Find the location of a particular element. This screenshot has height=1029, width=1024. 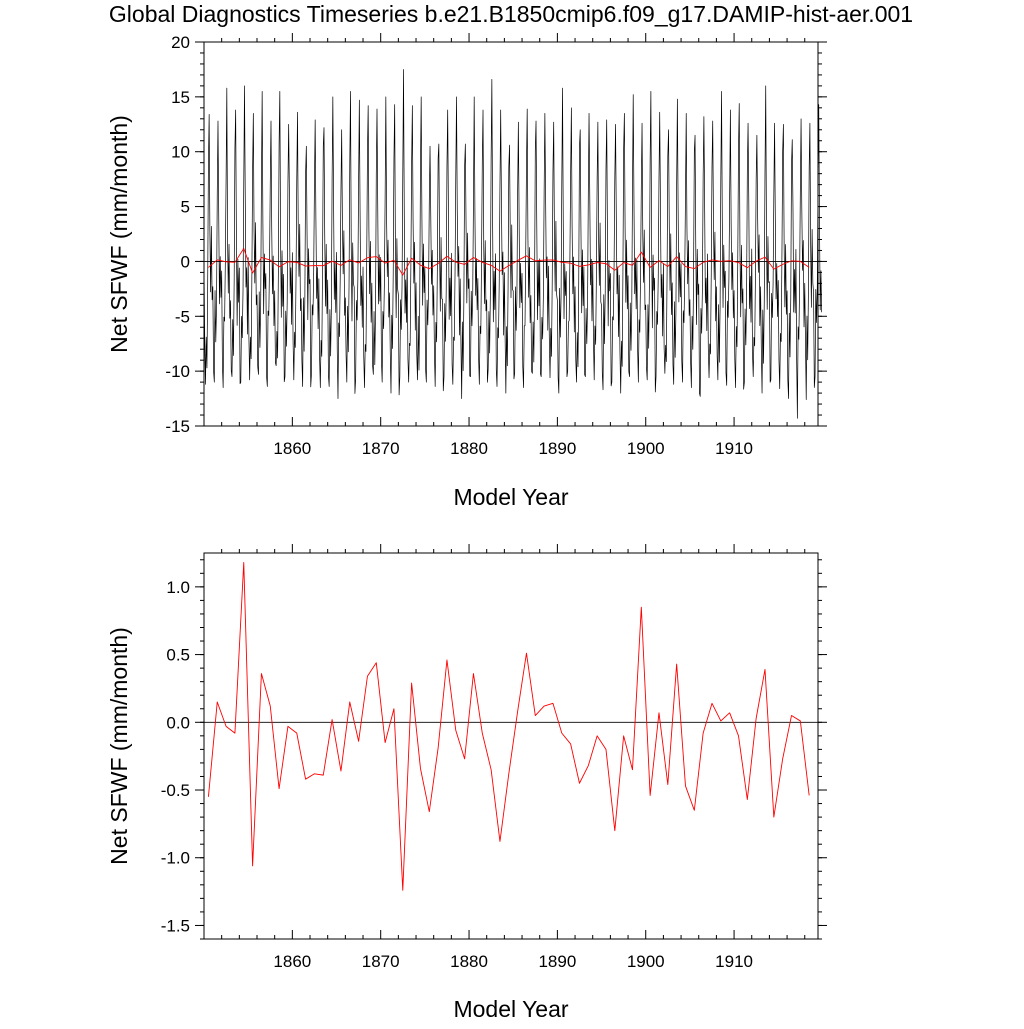

bottom-y-tick-label: -1.5 is located at coordinates (175, 925).